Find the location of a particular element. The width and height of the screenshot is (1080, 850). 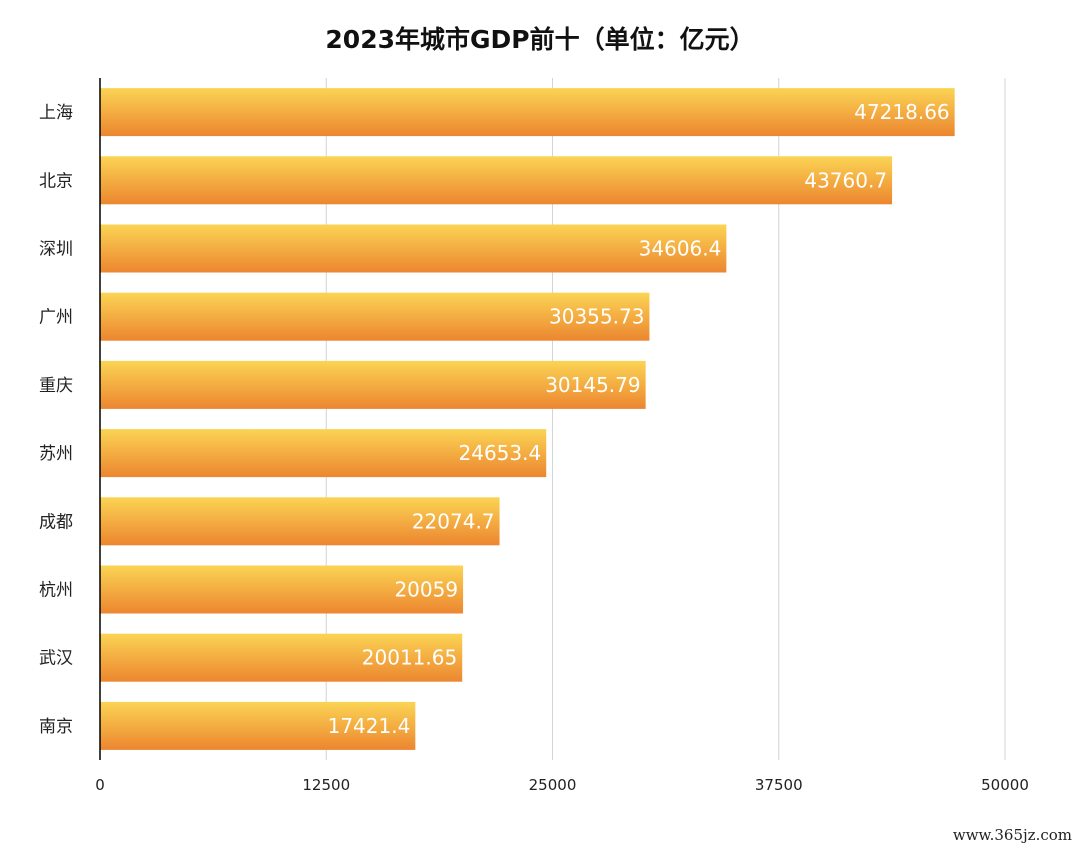

y-category-label: 杭州 is located at coordinates (56, 591).